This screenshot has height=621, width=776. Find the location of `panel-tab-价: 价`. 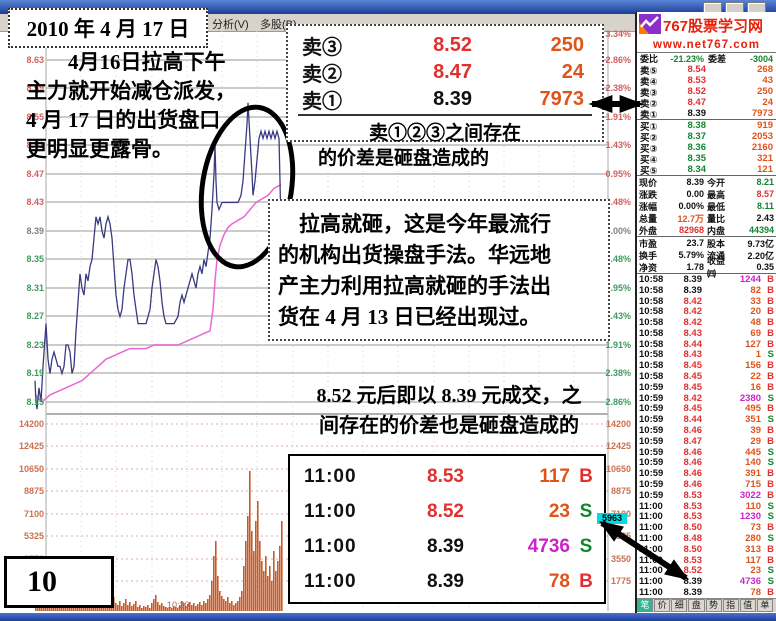

panel-tab-价: 价 is located at coordinates (662, 605).